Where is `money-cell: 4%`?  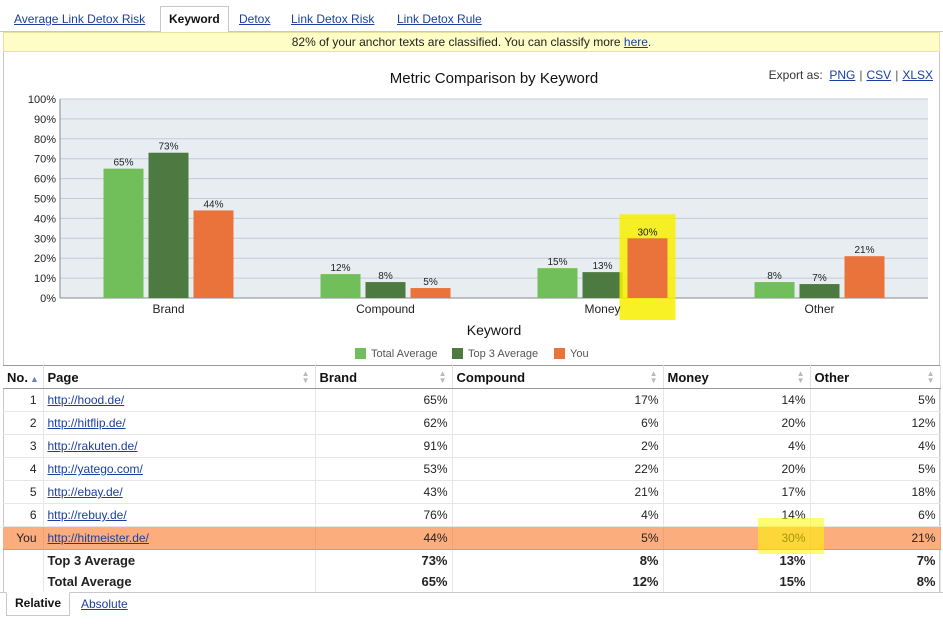 money-cell: 4% is located at coordinates (737, 446).